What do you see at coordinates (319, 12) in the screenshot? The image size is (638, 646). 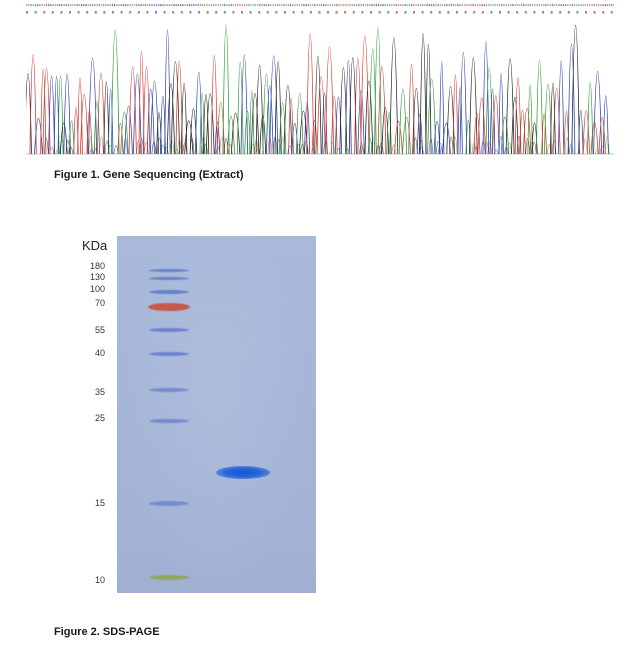 I see `sequence-translation-row` at bounding box center [319, 12].